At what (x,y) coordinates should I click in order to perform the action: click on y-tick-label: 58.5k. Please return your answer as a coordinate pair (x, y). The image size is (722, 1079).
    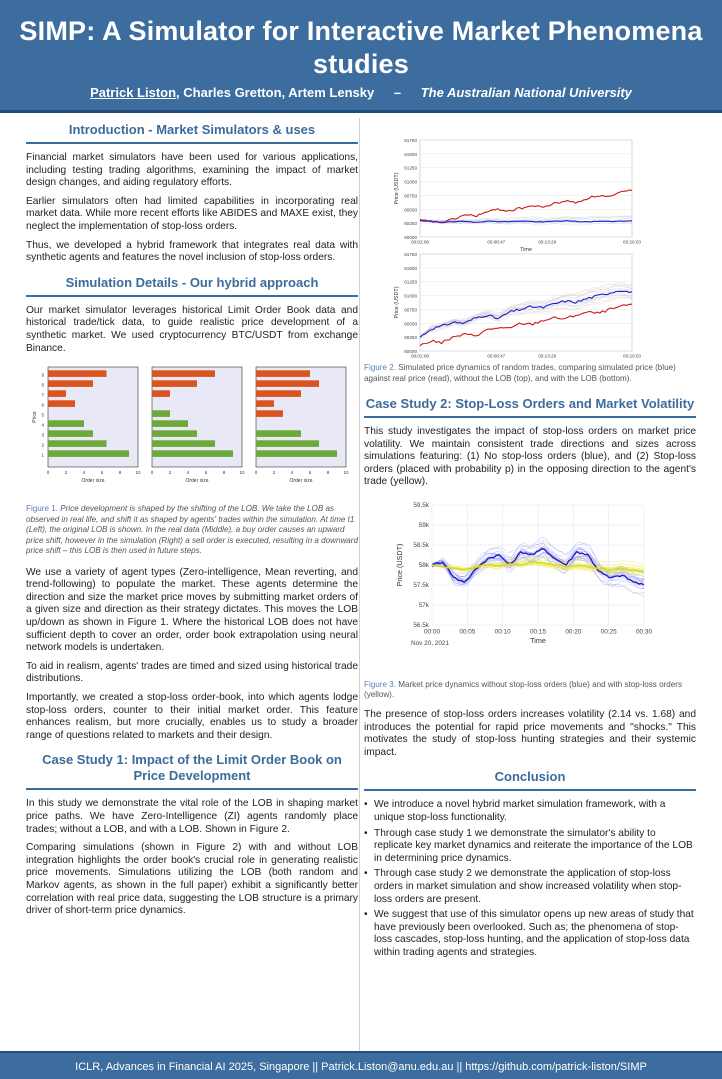
    Looking at the image, I should click on (421, 545).